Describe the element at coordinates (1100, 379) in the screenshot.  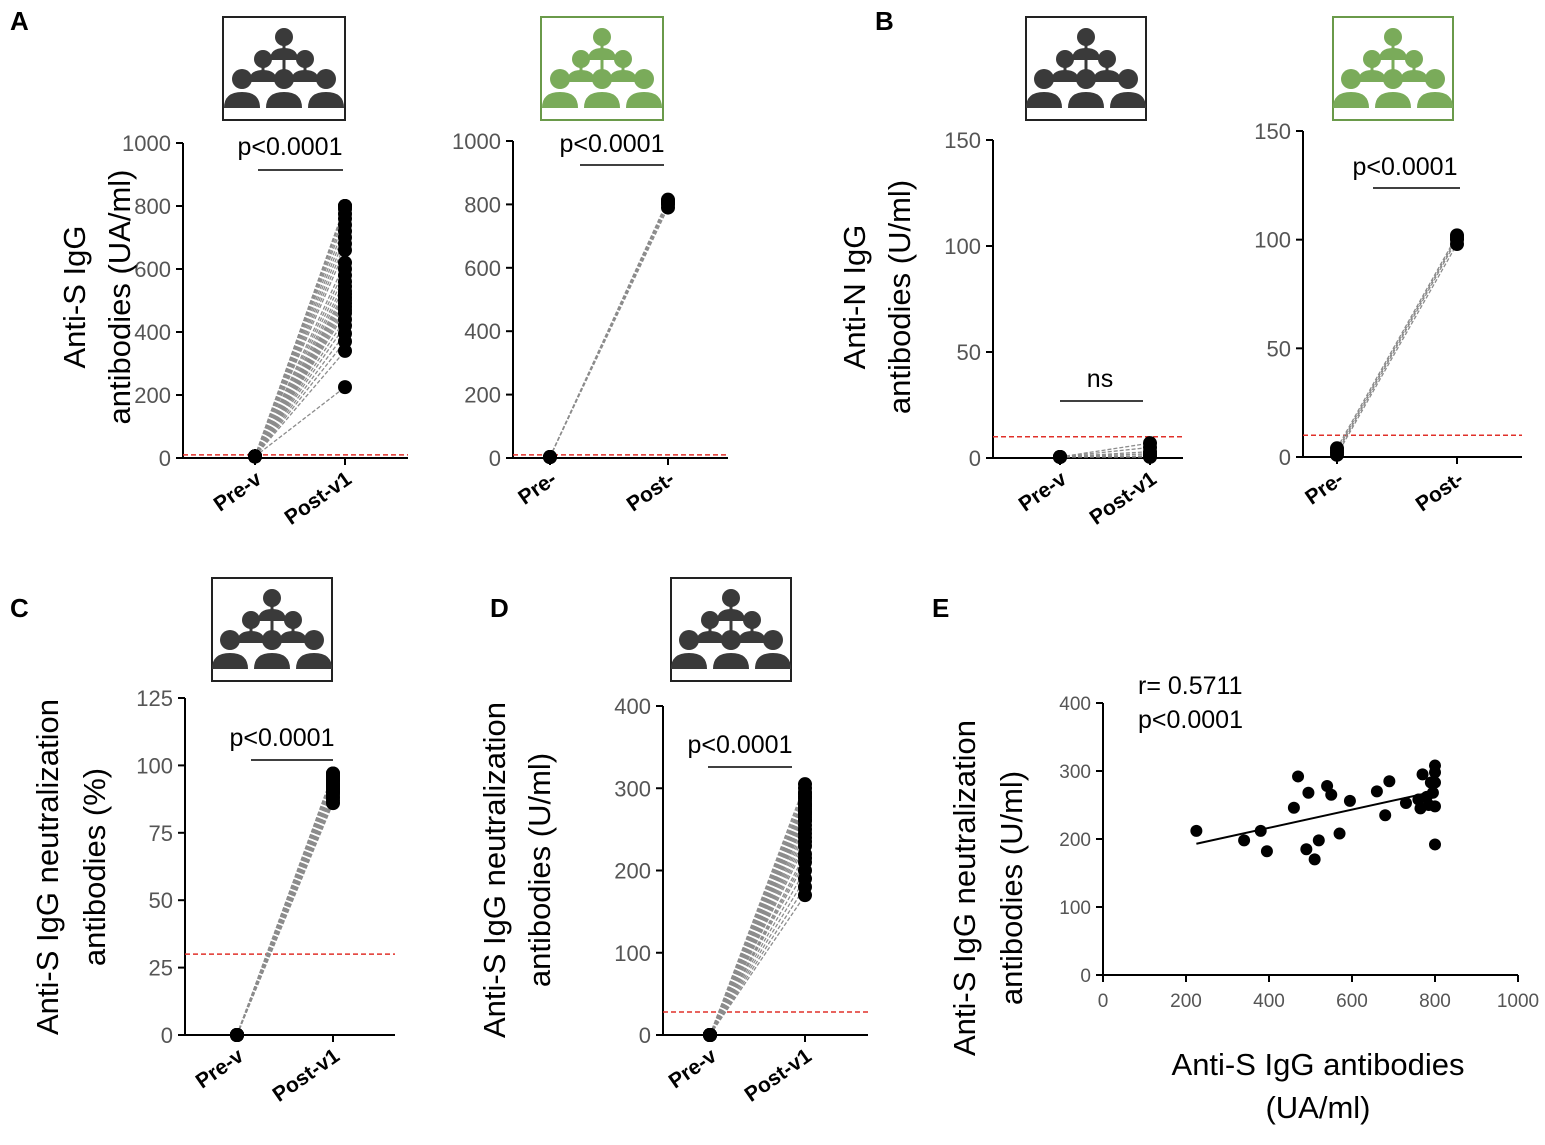
I see `significance-label: ns` at that location.